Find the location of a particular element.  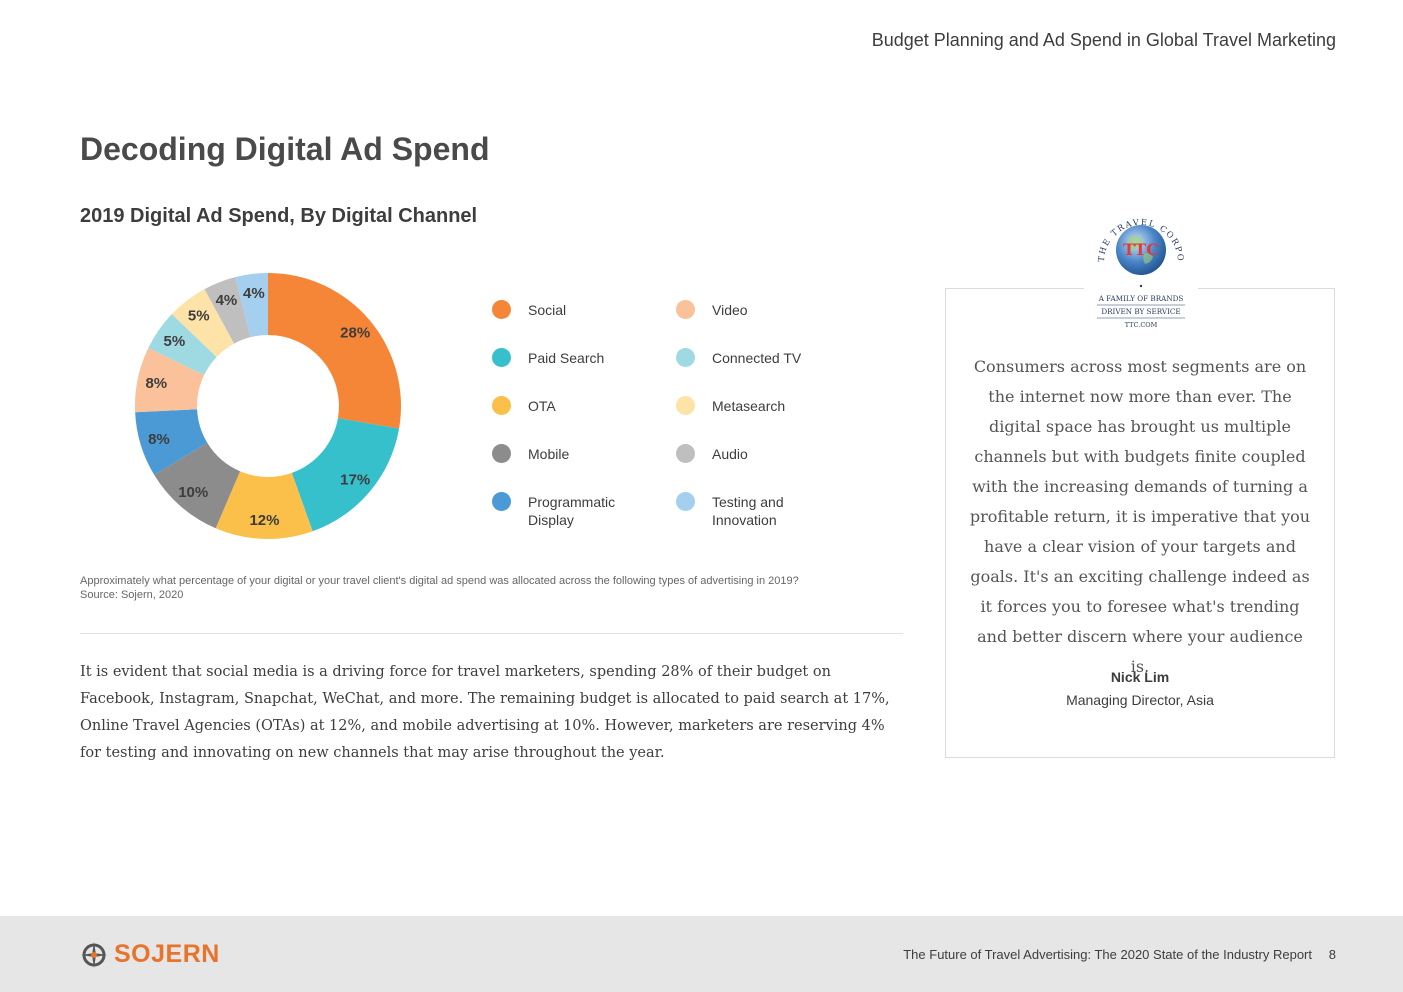

legend-label: Paid Search is located at coordinates (566, 358).